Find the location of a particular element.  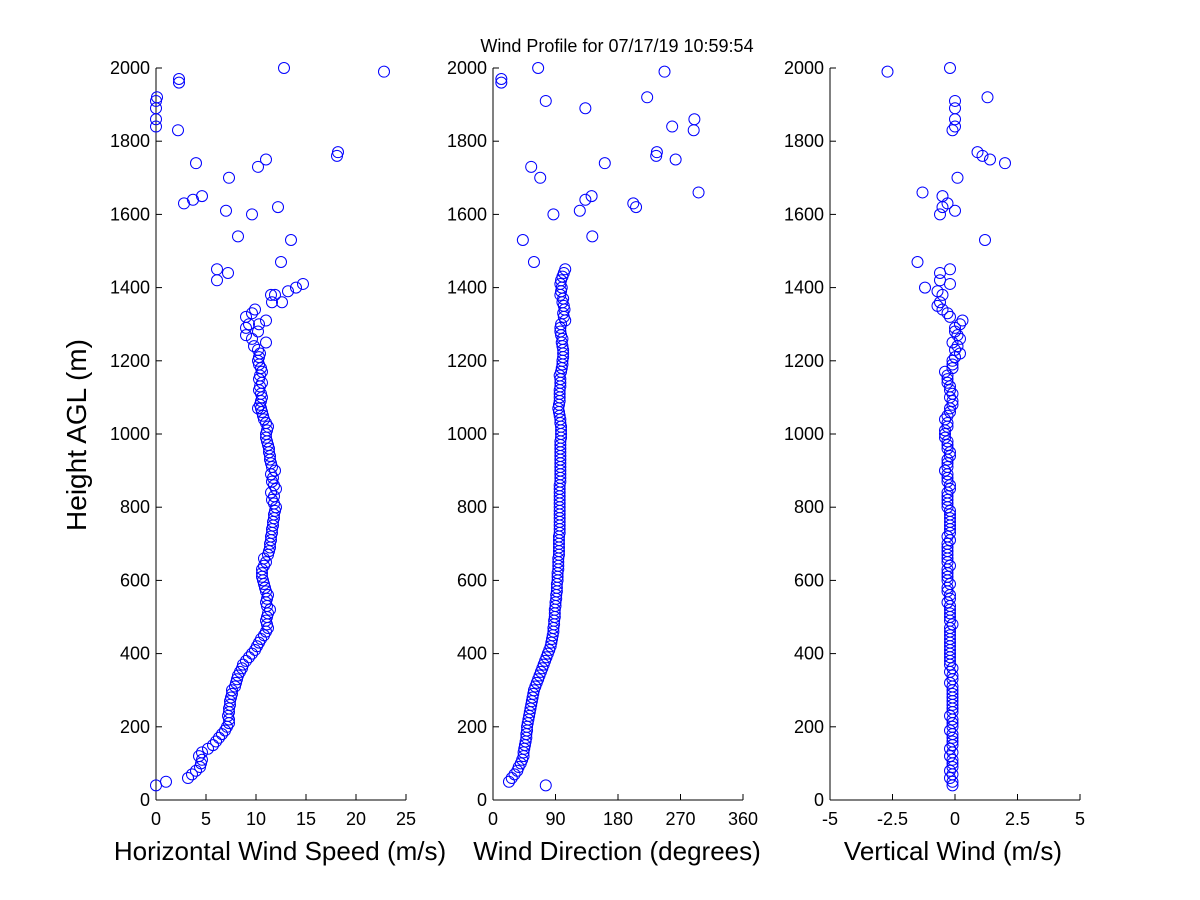

wind-direction-x-tick-label: 360 is located at coordinates (743, 819).